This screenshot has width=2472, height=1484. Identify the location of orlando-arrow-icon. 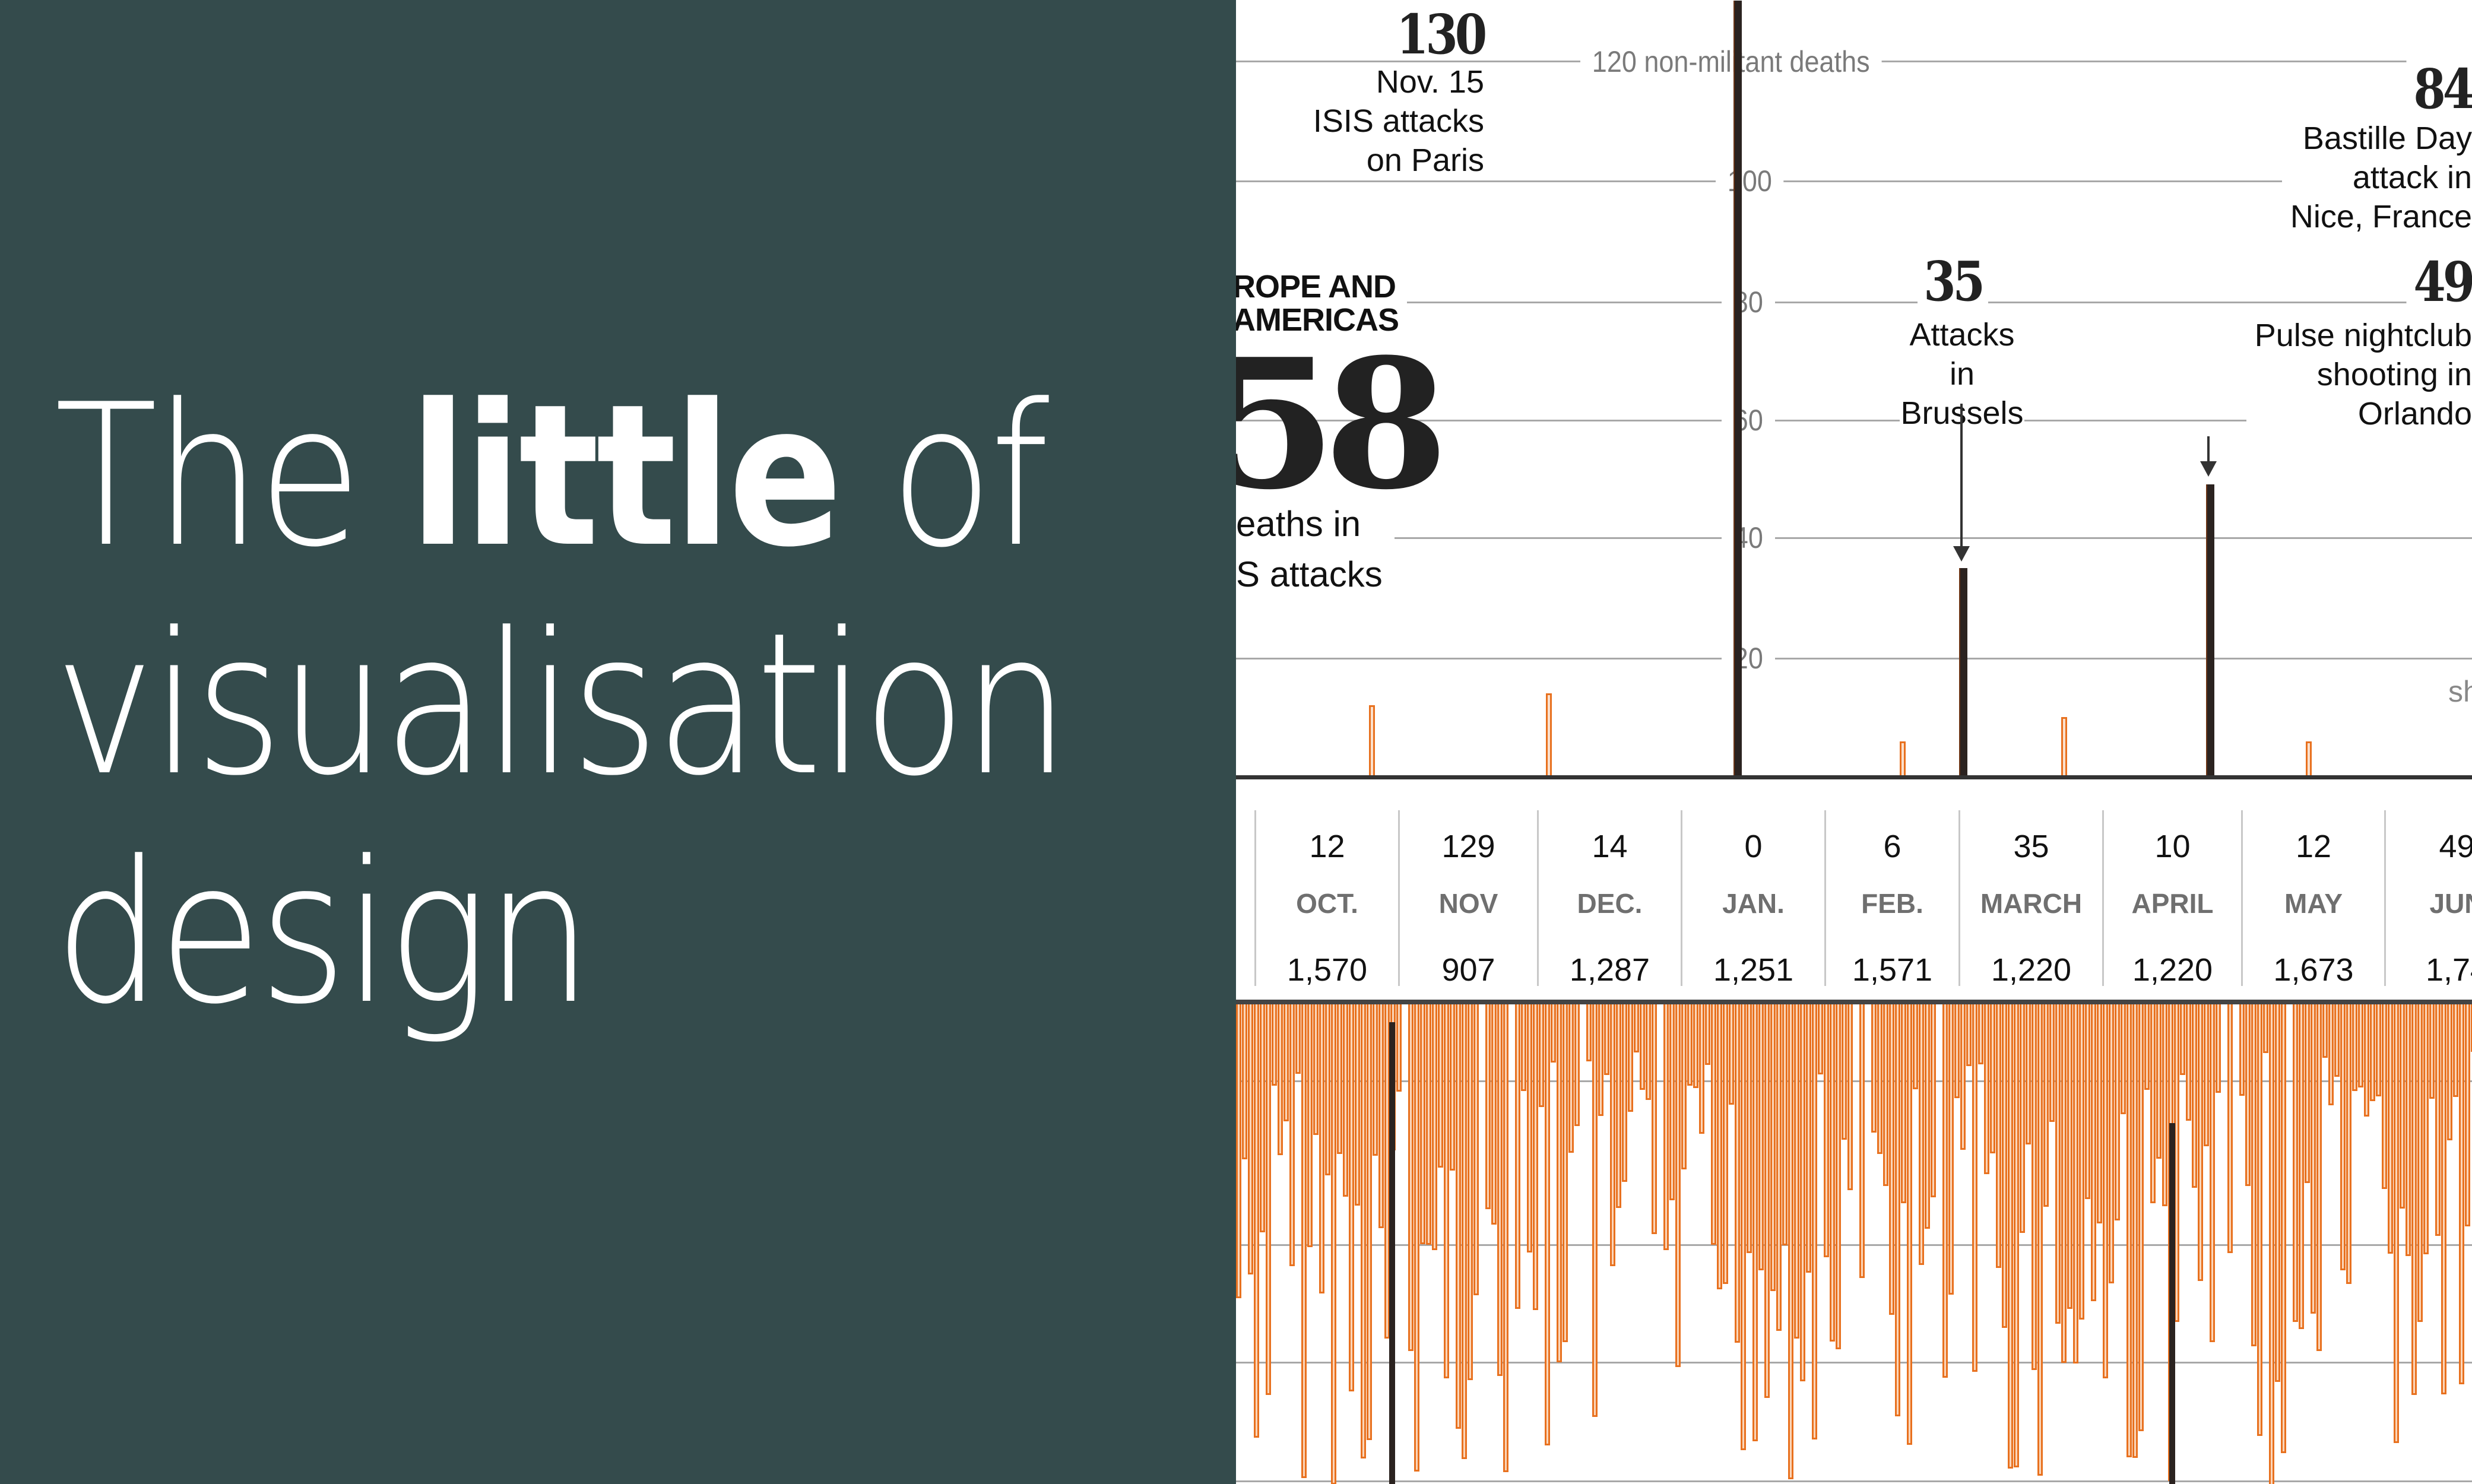
(2208, 469).